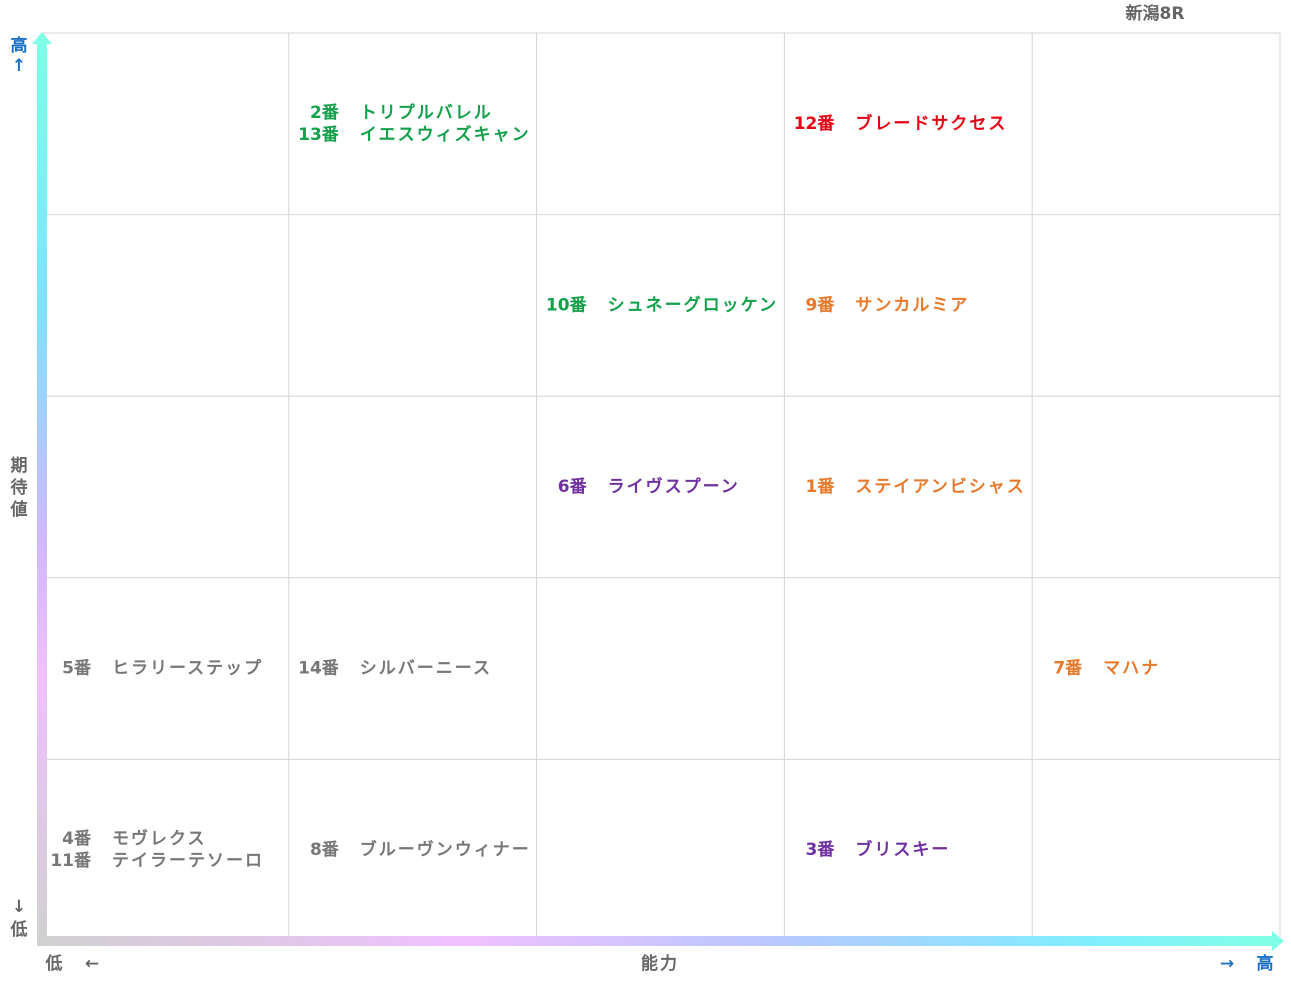  Describe the element at coordinates (821, 487) in the screenshot. I see `horse-number: 1番` at that location.